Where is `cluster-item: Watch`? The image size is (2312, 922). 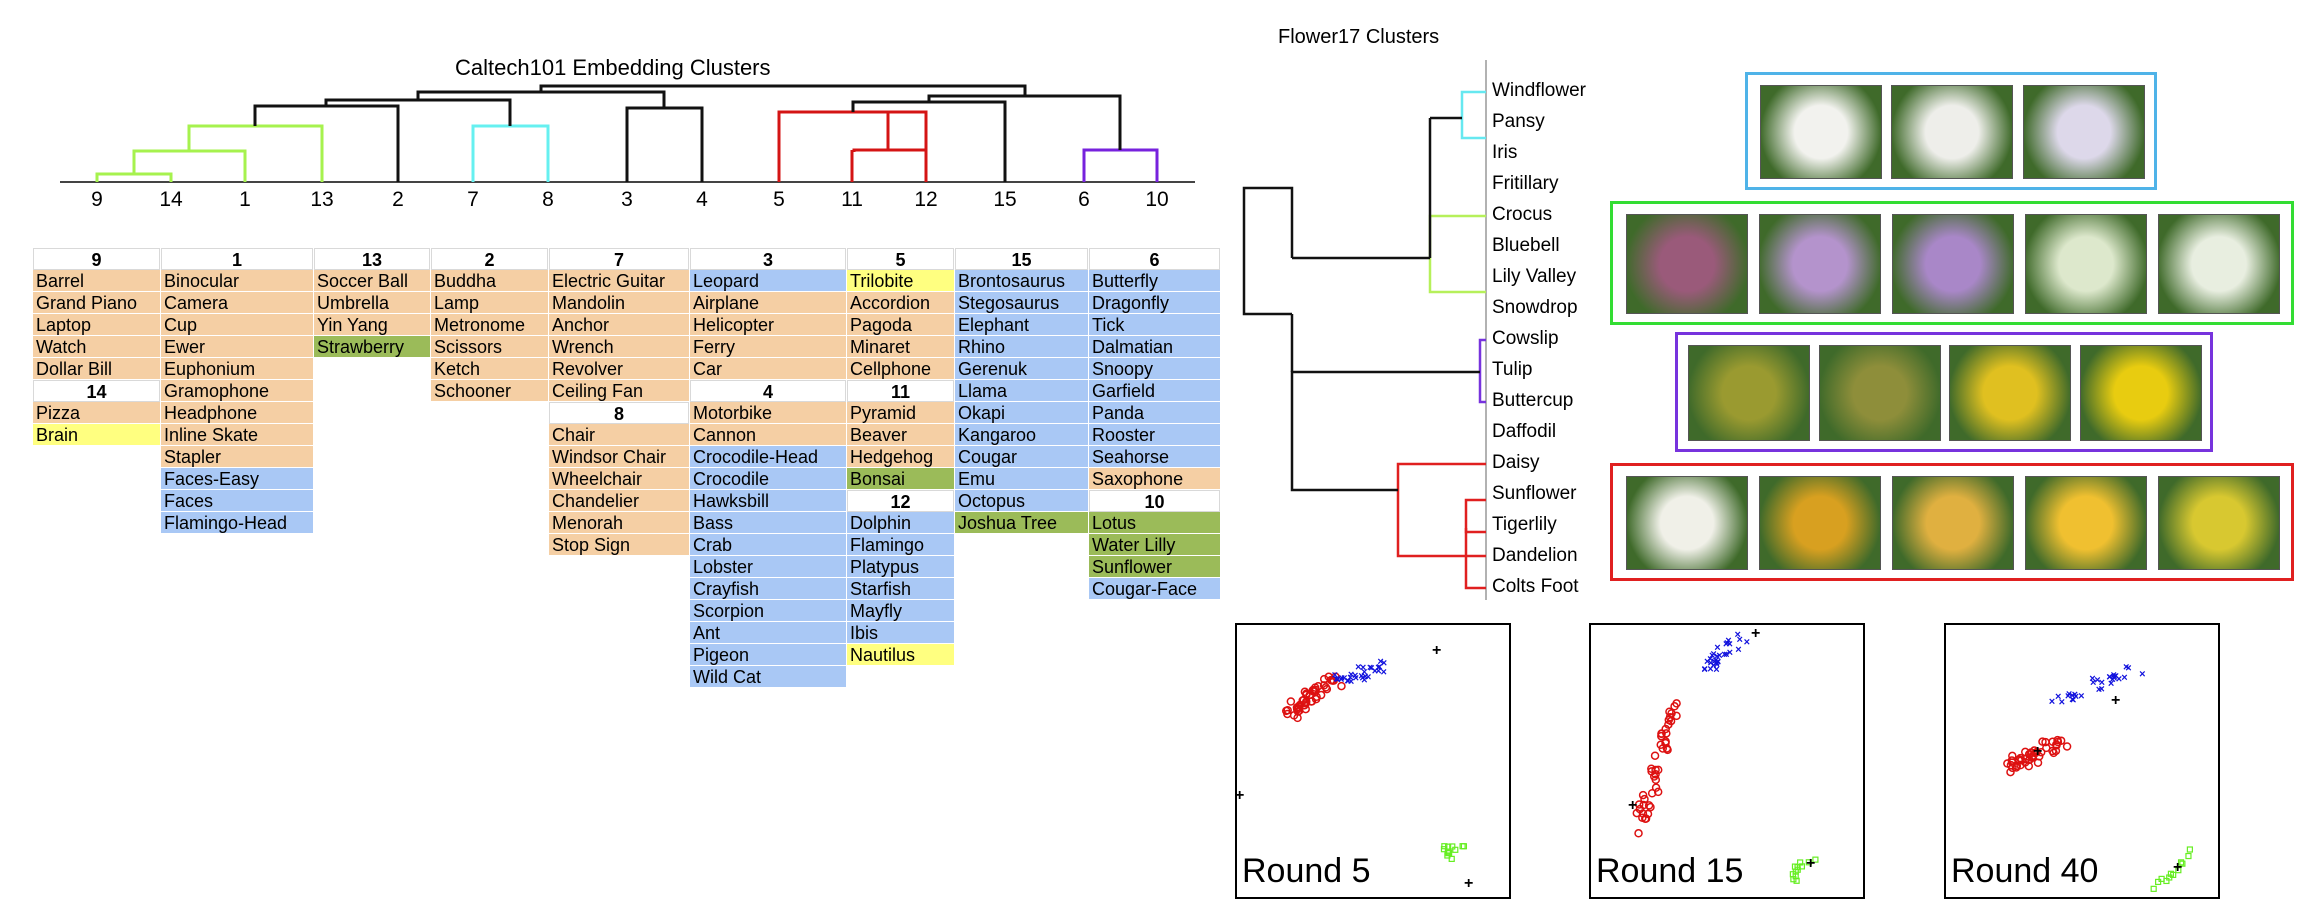
cluster-item: Watch is located at coordinates (96, 347).